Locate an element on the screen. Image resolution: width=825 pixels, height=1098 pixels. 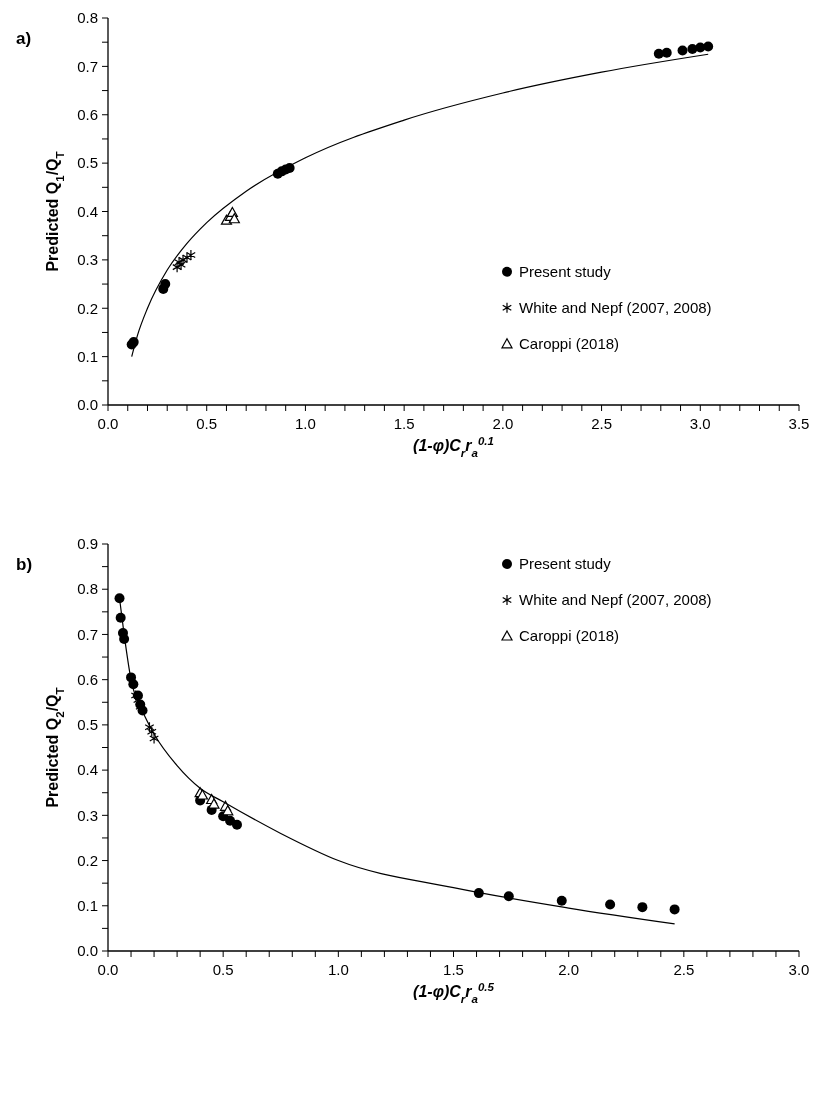
text: a) is located at coordinates (24, 38).